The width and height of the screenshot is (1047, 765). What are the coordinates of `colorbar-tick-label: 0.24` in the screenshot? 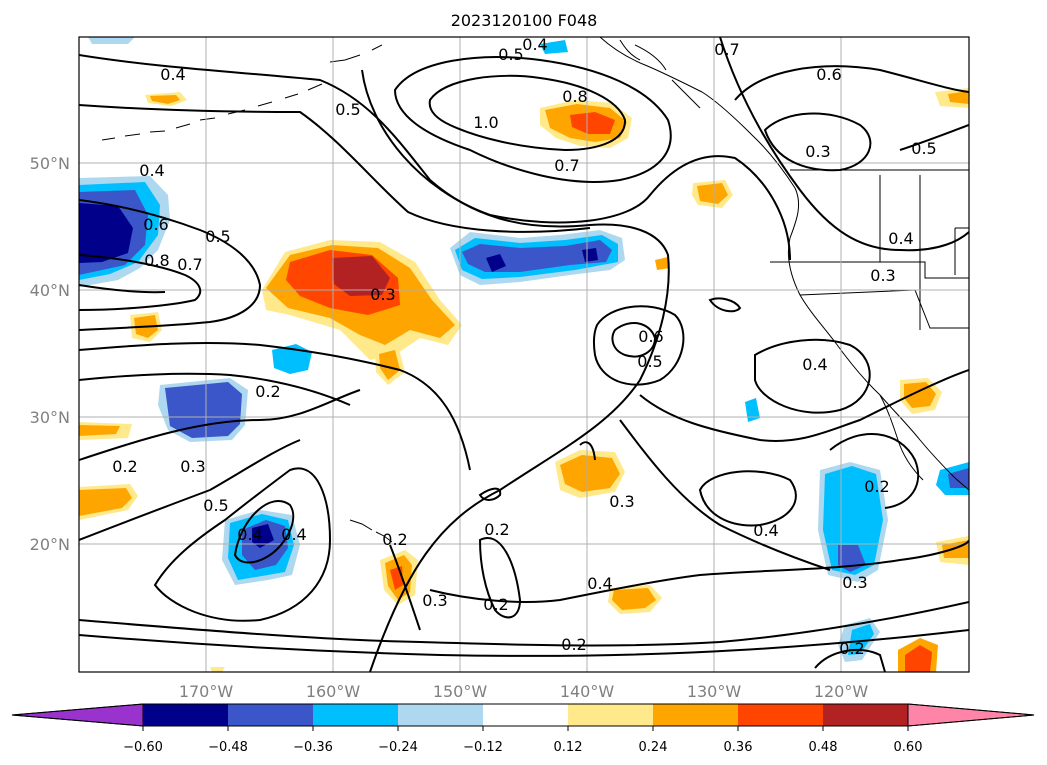 It's located at (653, 747).